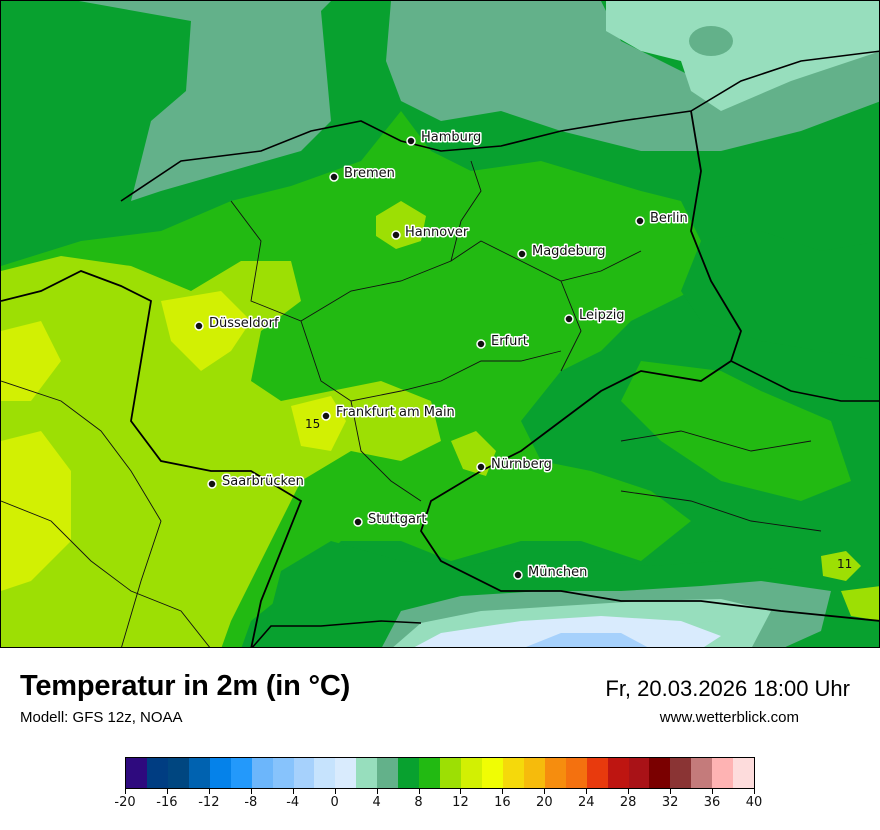 This screenshot has width=880, height=830. Describe the element at coordinates (586, 802) in the screenshot. I see `colorbar-tick-label: 24` at that location.